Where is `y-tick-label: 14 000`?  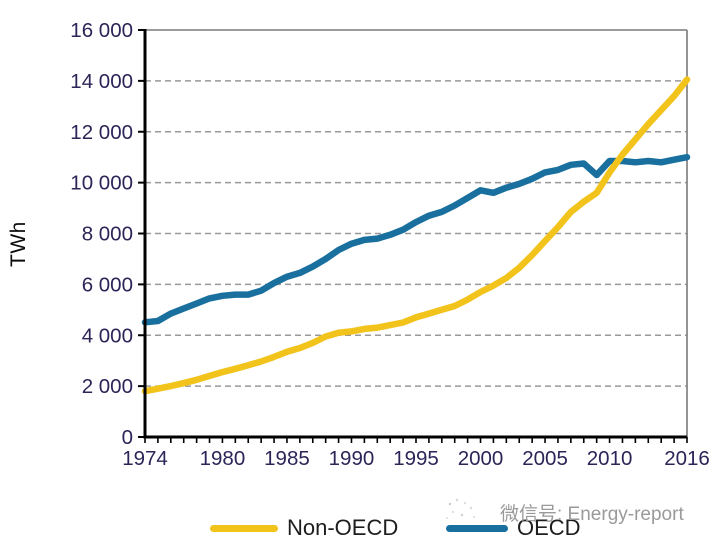 y-tick-label: 14 000 is located at coordinates (101, 81).